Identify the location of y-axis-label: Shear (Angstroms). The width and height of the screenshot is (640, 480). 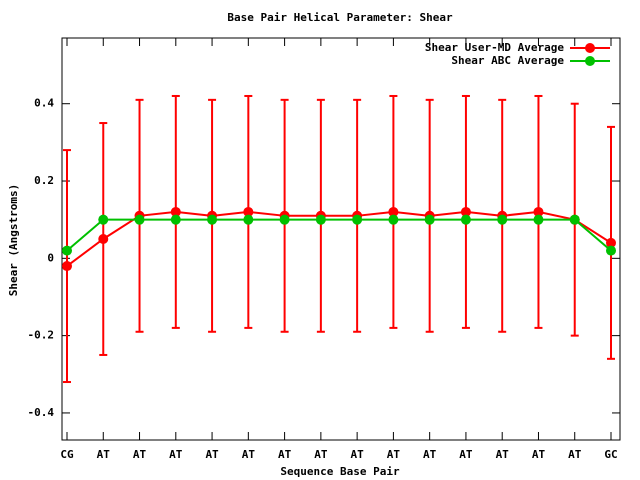
(13, 240).